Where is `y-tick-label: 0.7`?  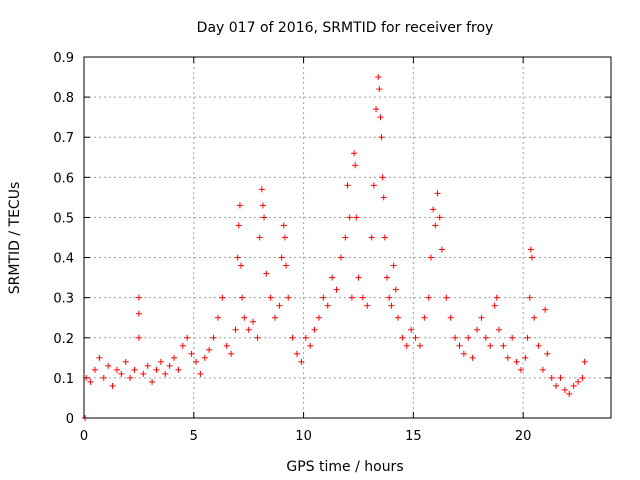
y-tick-label: 0.7 is located at coordinates (63, 138).